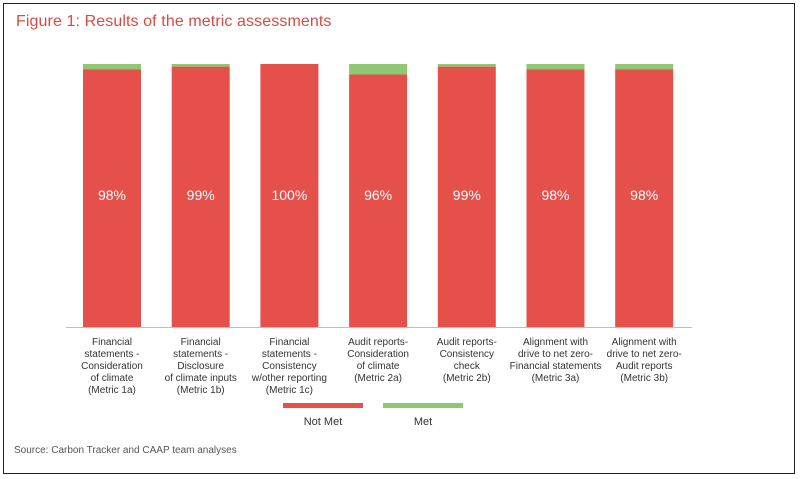 This screenshot has height=479, width=800. What do you see at coordinates (556, 378) in the screenshot?
I see `category-label-line: (Metric 3a)` at bounding box center [556, 378].